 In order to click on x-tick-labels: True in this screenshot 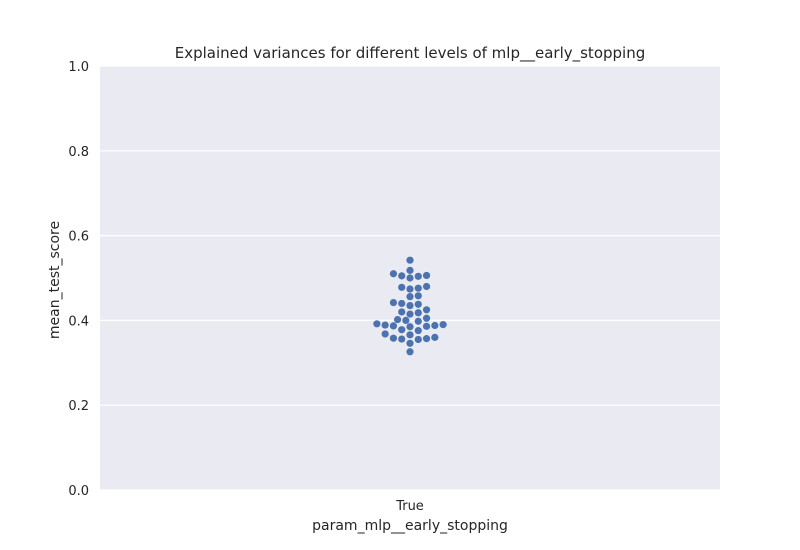, I will do `click(409, 506)`.